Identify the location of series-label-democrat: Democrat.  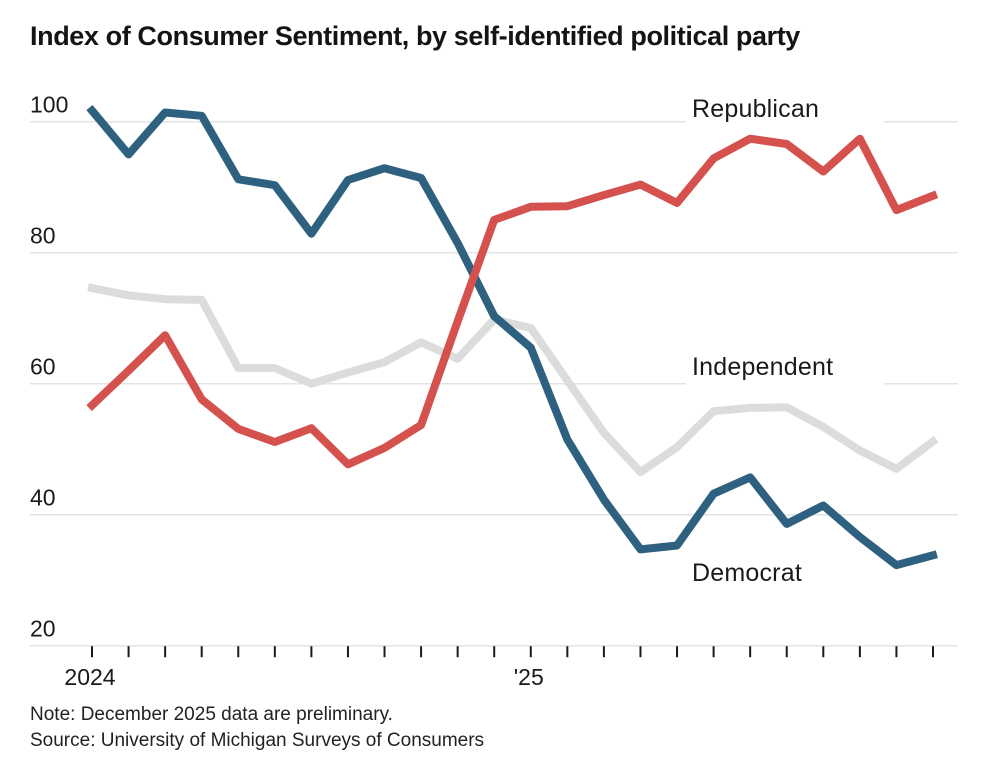
(744, 576).